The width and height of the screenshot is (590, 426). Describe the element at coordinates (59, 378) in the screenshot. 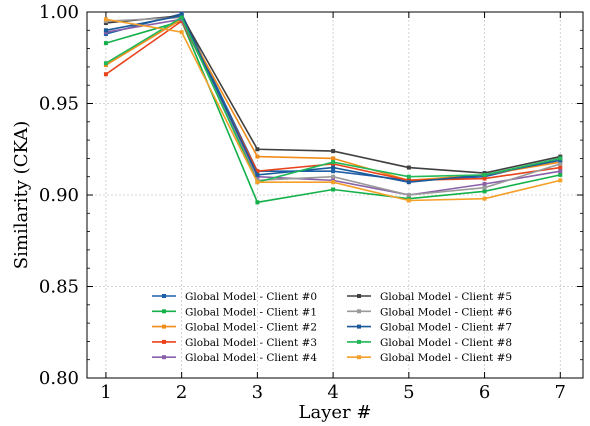

I see `y-tick-label: 0.80` at that location.